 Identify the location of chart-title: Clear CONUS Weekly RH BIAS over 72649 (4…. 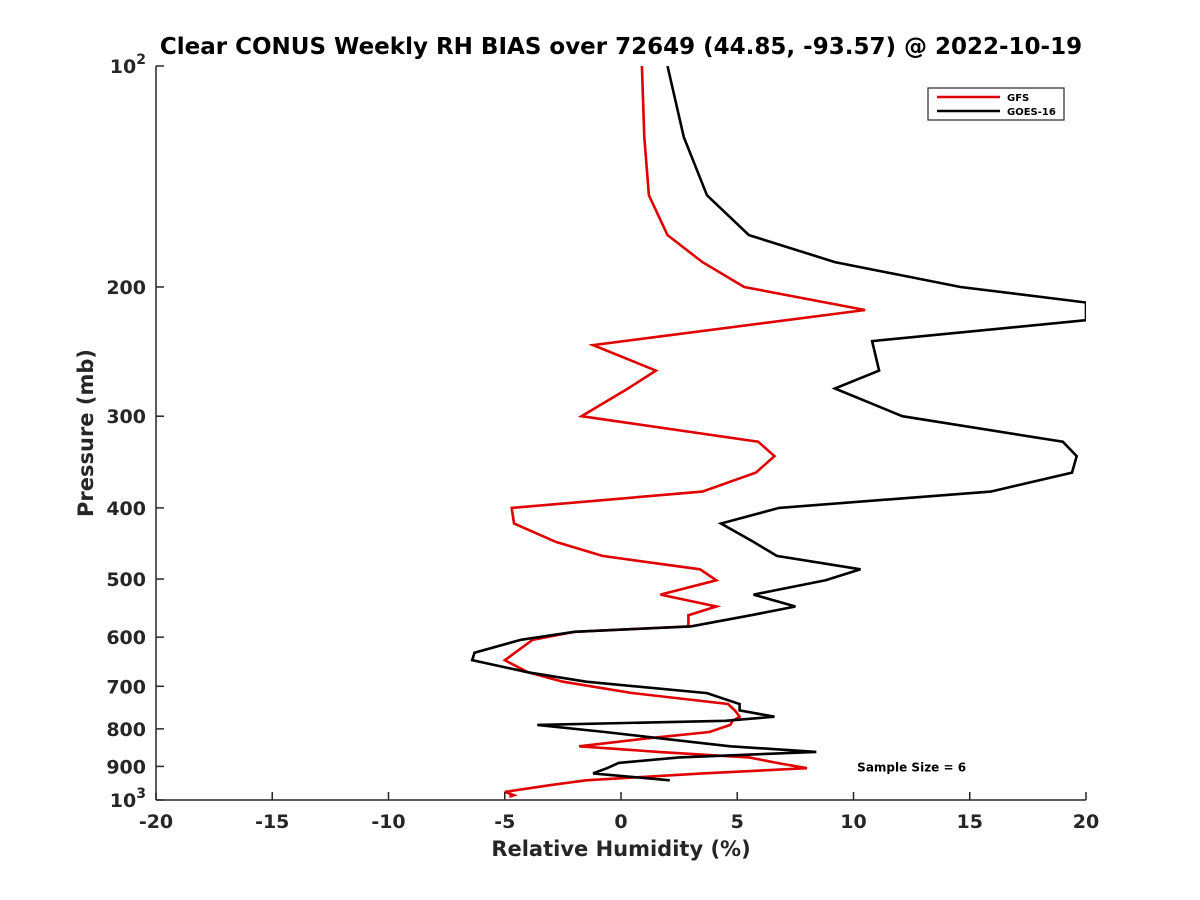
(621, 47).